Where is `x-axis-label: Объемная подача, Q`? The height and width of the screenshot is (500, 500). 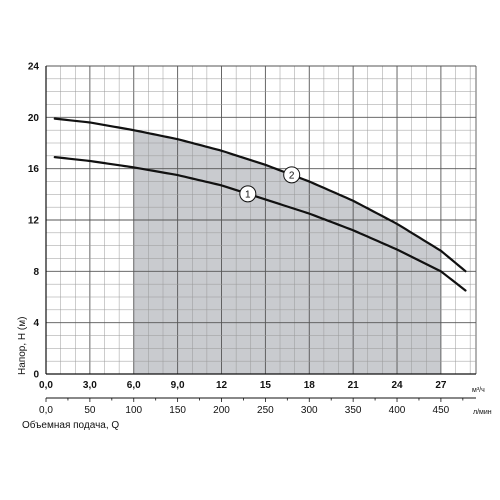
x-axis-label: Объемная подача, Q is located at coordinates (70, 425).